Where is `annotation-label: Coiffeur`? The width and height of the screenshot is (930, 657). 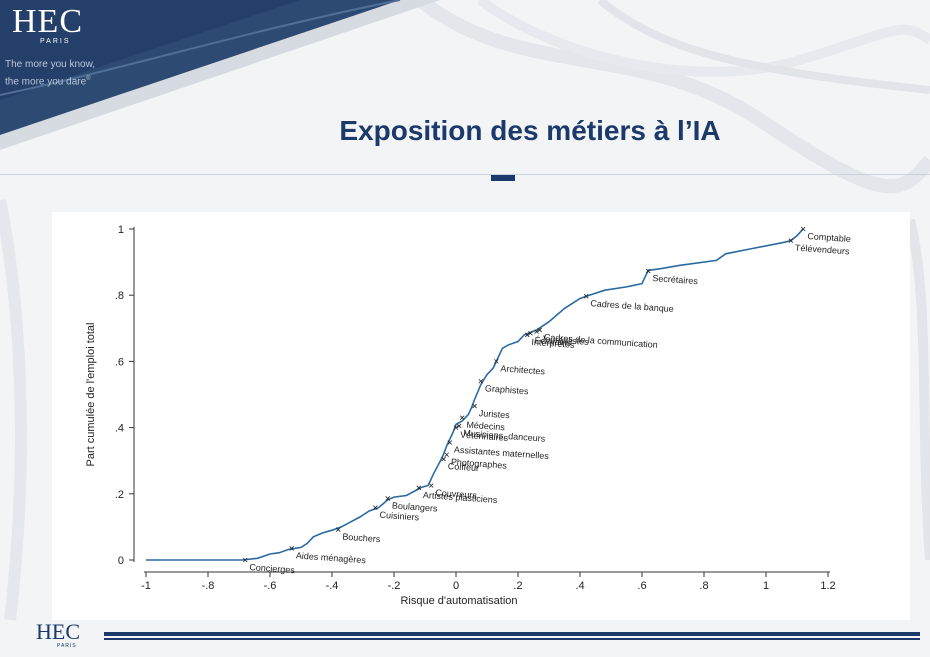 annotation-label: Coiffeur is located at coordinates (463, 467).